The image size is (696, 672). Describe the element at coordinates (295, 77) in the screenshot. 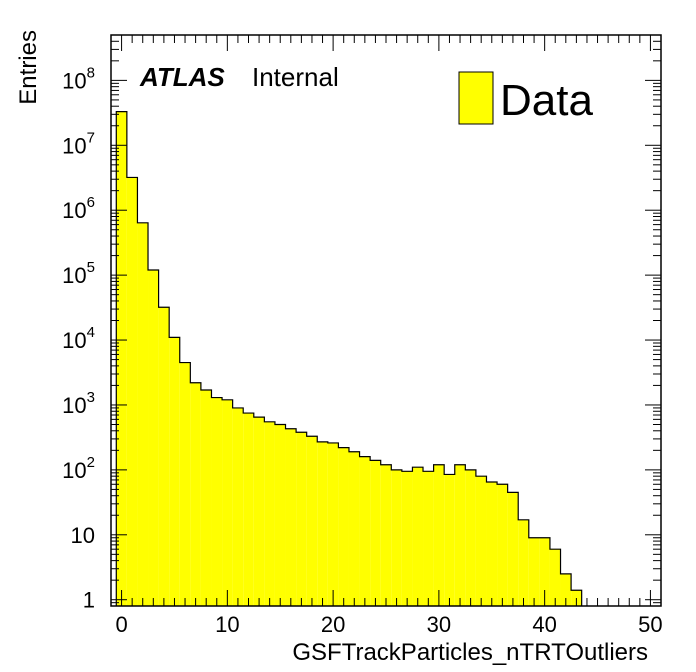

I see `atlas-internal-text: Internal` at that location.